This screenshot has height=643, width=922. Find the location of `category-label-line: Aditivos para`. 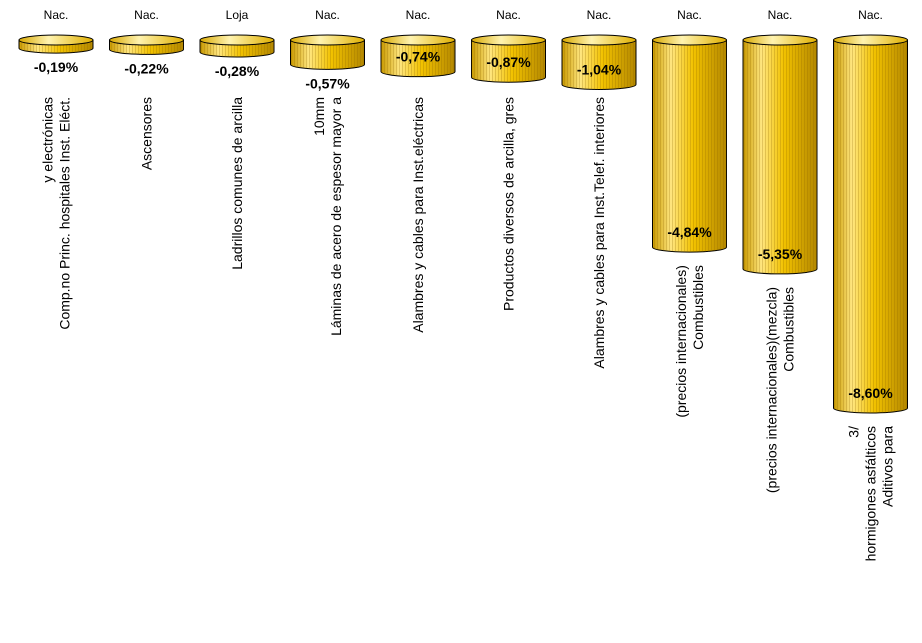

category-label-line: Aditivos para is located at coordinates (888, 466).